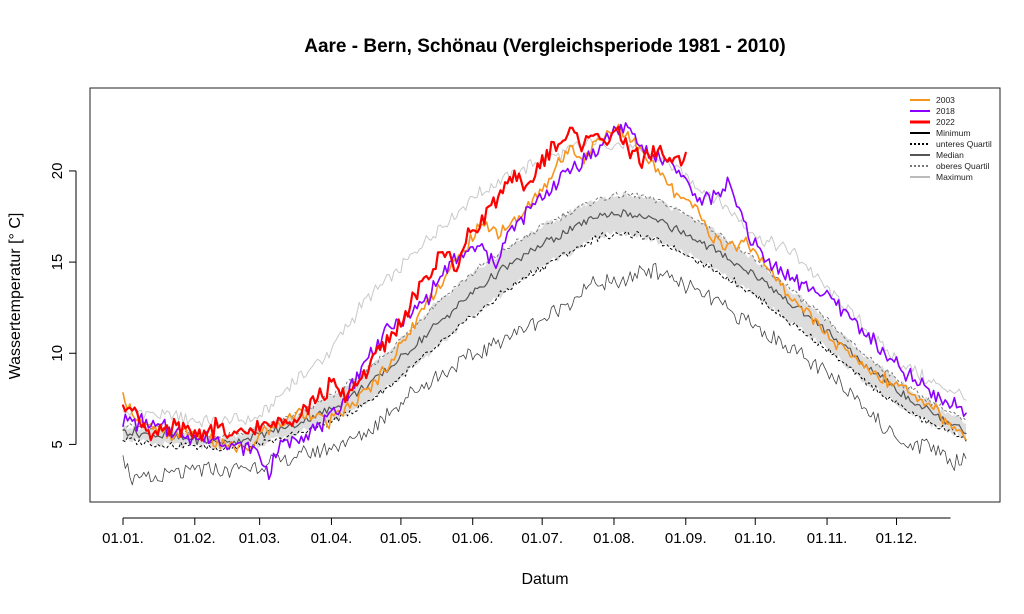 The height and width of the screenshot is (614, 1024). I want to click on legend-label: Median, so click(950, 155).